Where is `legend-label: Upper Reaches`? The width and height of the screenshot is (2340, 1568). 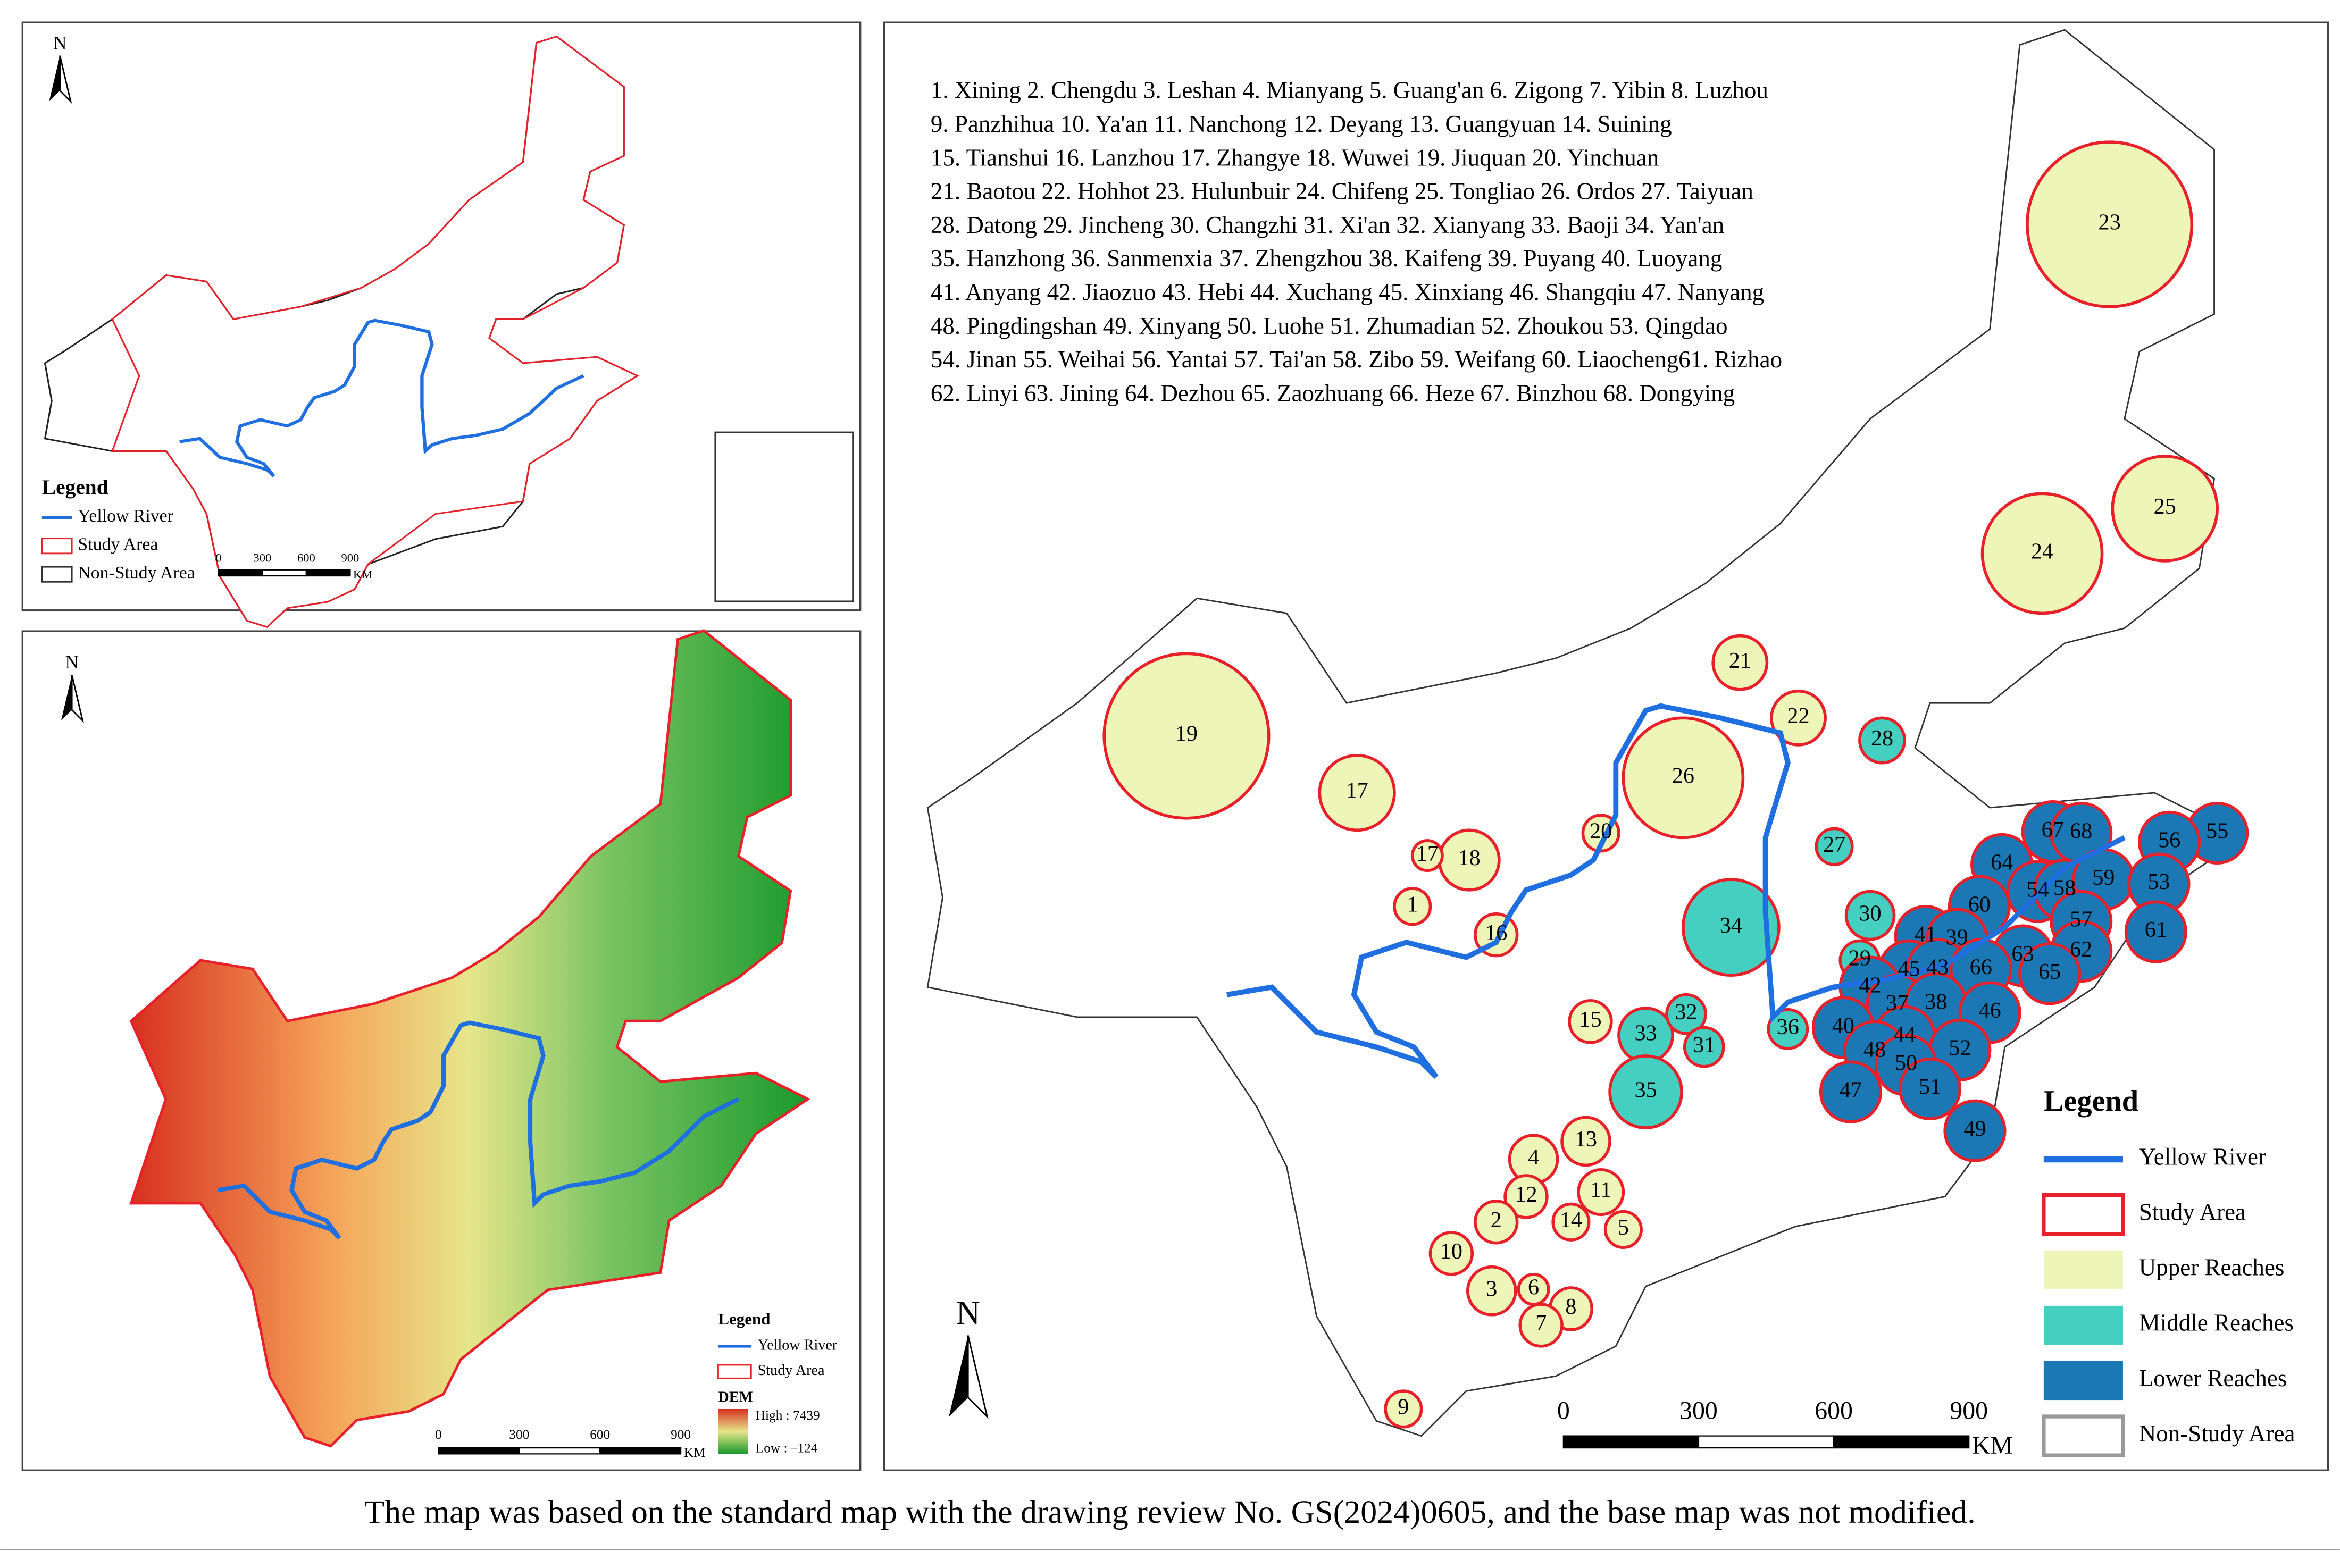
legend-label: Upper Reaches is located at coordinates (2212, 1267).